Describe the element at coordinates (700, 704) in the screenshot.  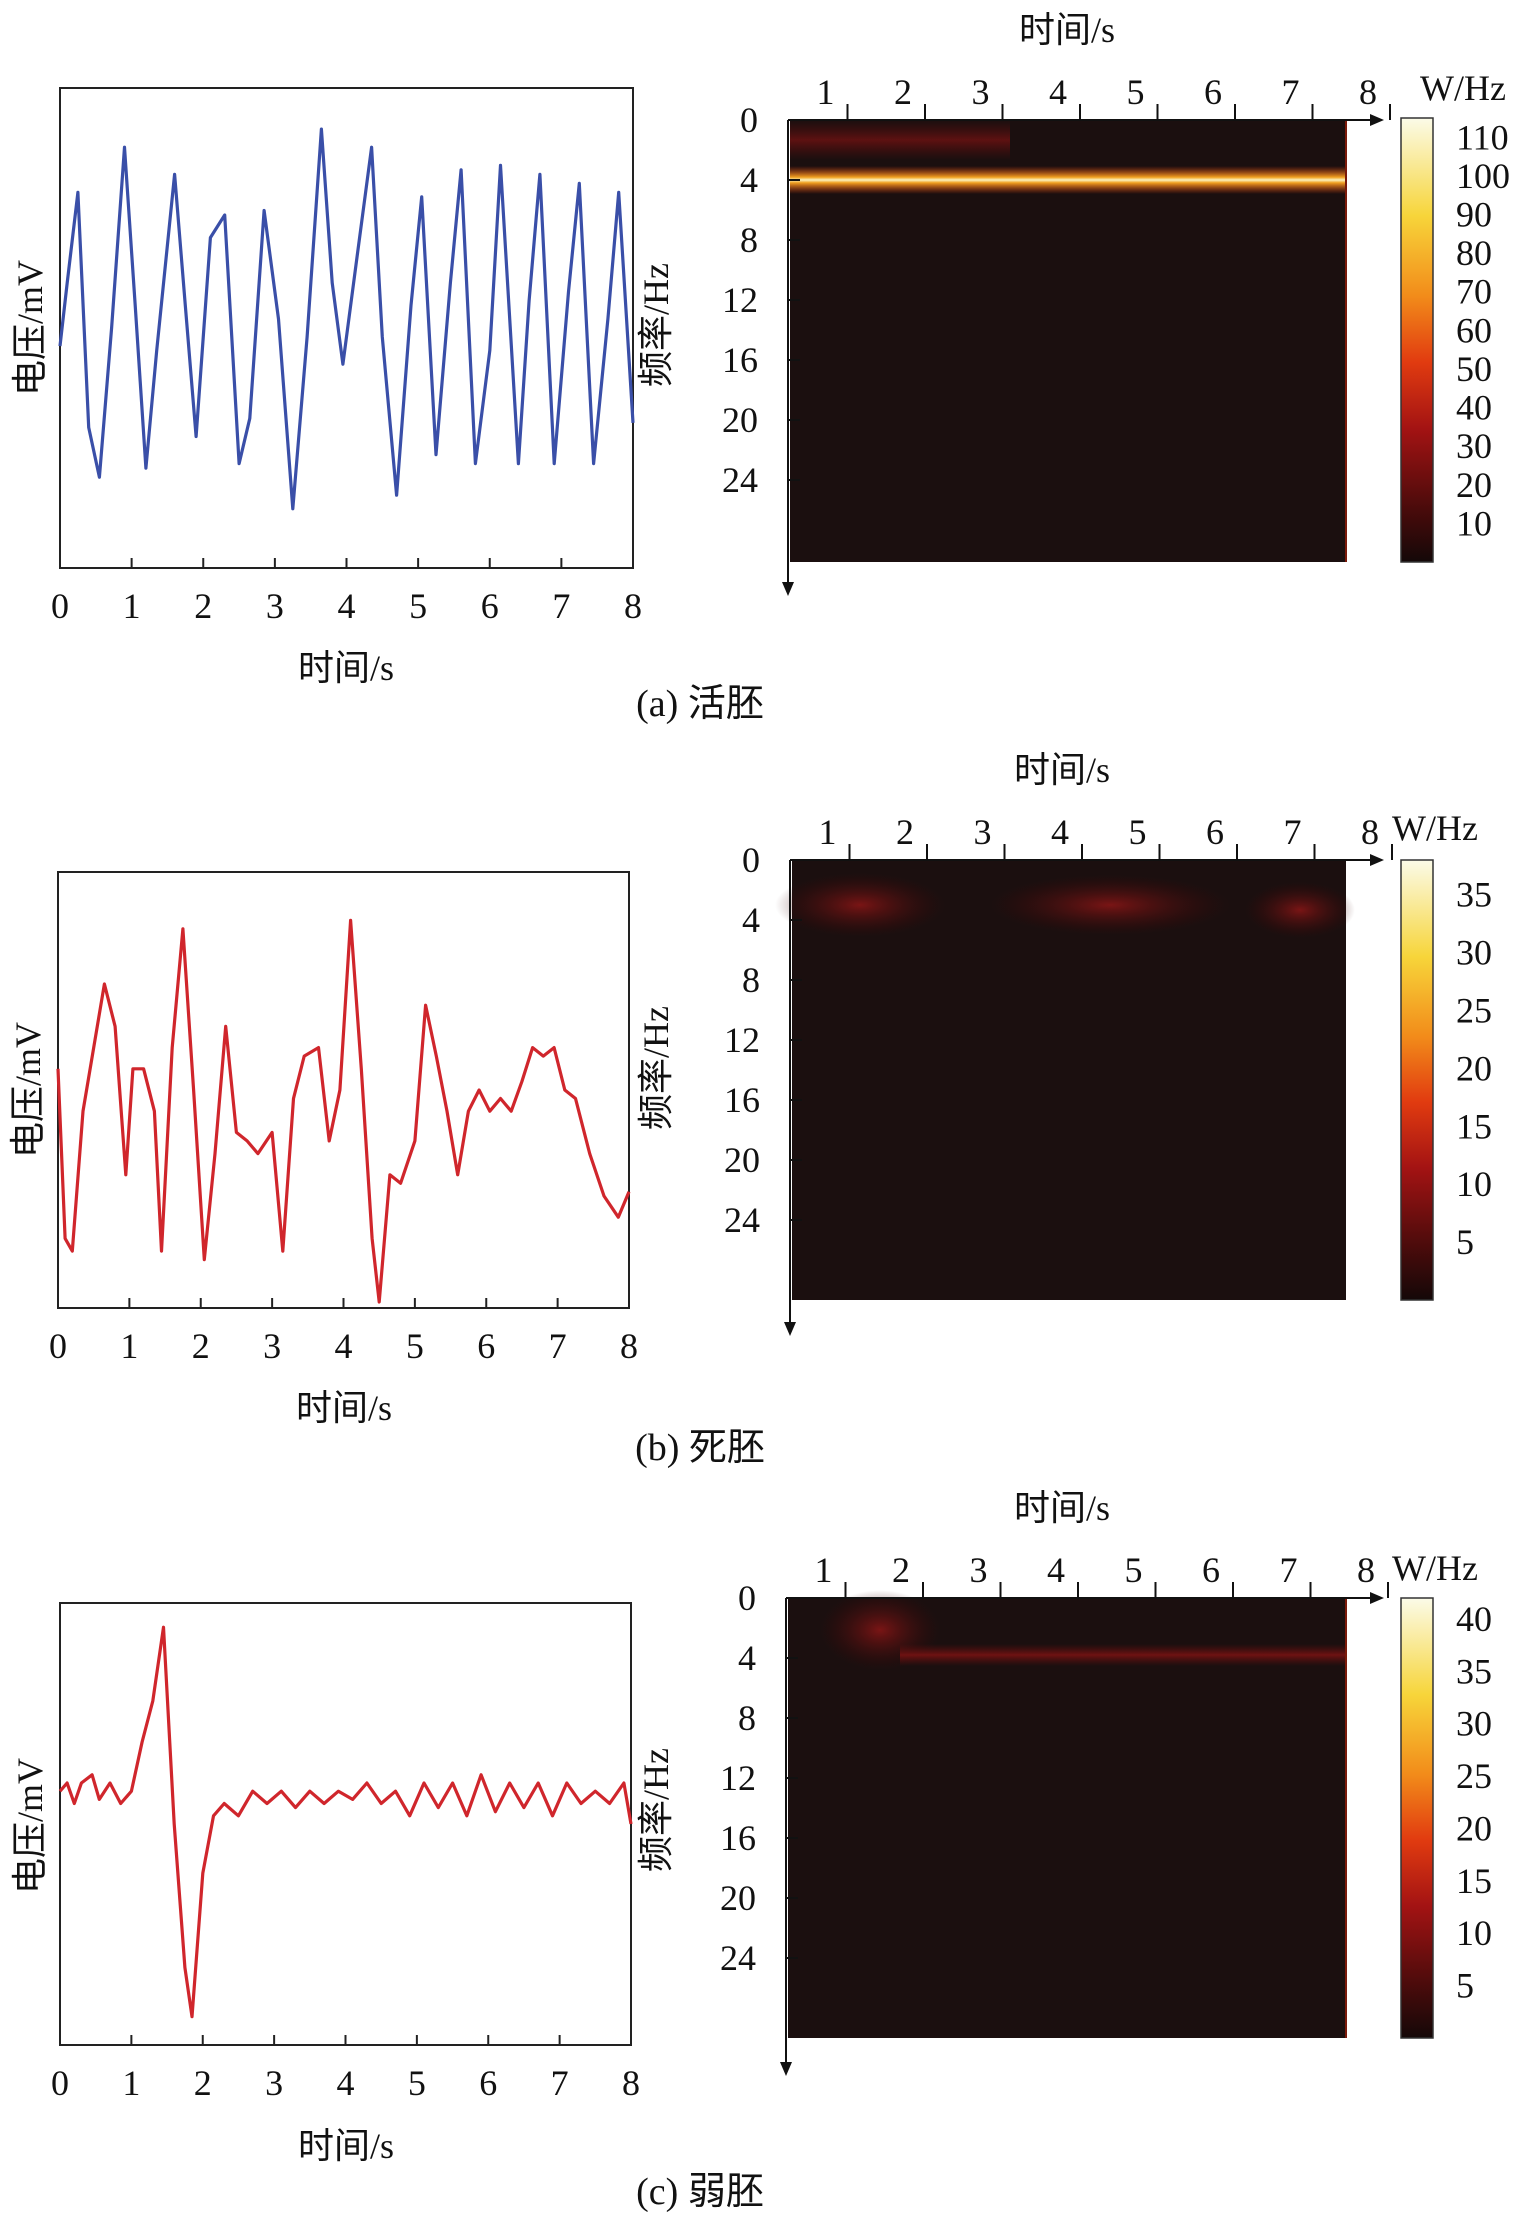
I see `caption-a: (a) 活胚` at that location.